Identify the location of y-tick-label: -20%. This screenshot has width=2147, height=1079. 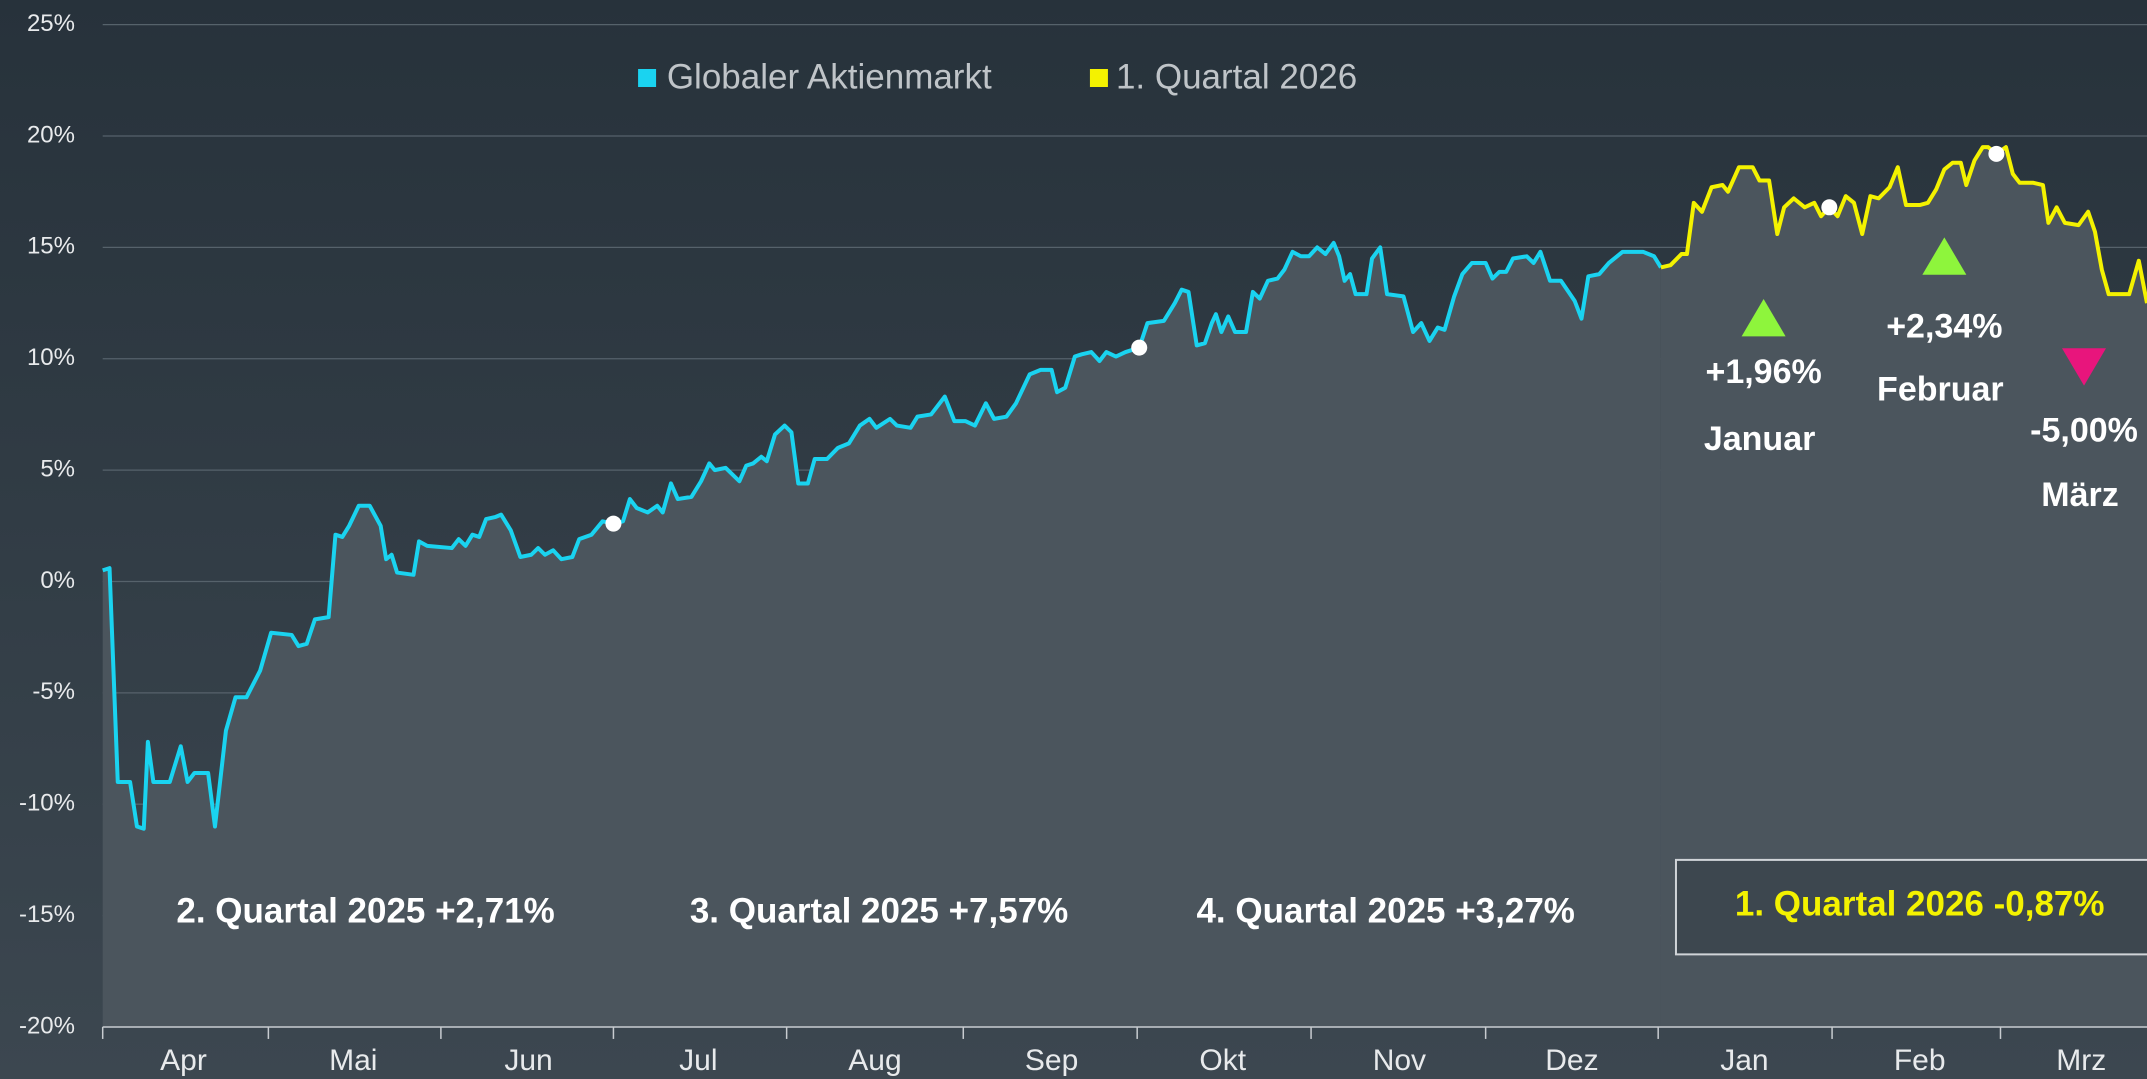
(47, 1025).